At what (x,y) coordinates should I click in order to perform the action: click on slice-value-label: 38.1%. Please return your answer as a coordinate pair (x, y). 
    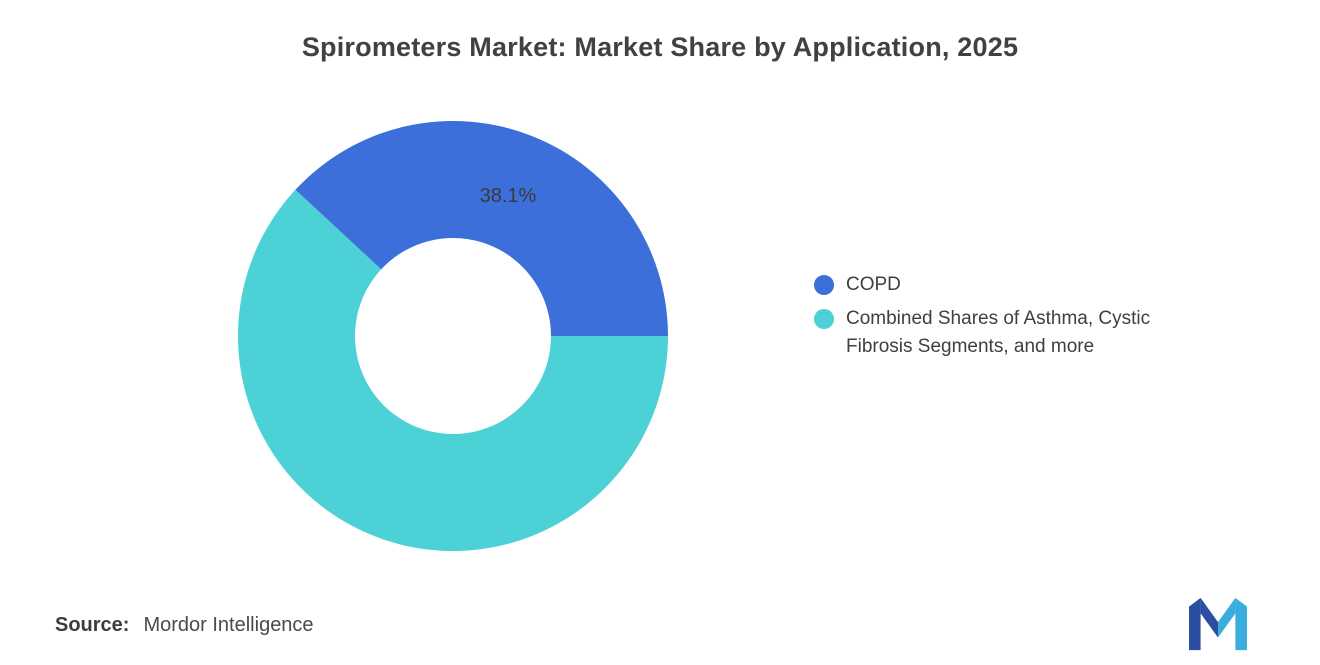
    Looking at the image, I should click on (508, 196).